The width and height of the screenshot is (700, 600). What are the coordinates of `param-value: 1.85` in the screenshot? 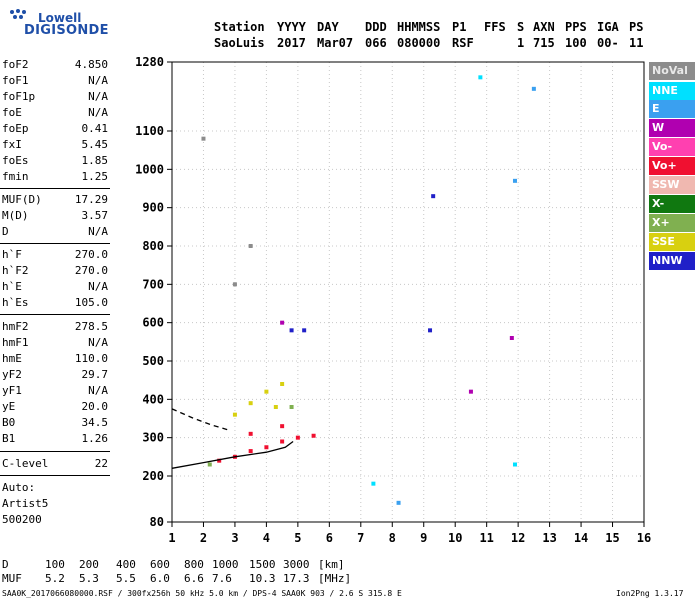 It's located at (95, 160).